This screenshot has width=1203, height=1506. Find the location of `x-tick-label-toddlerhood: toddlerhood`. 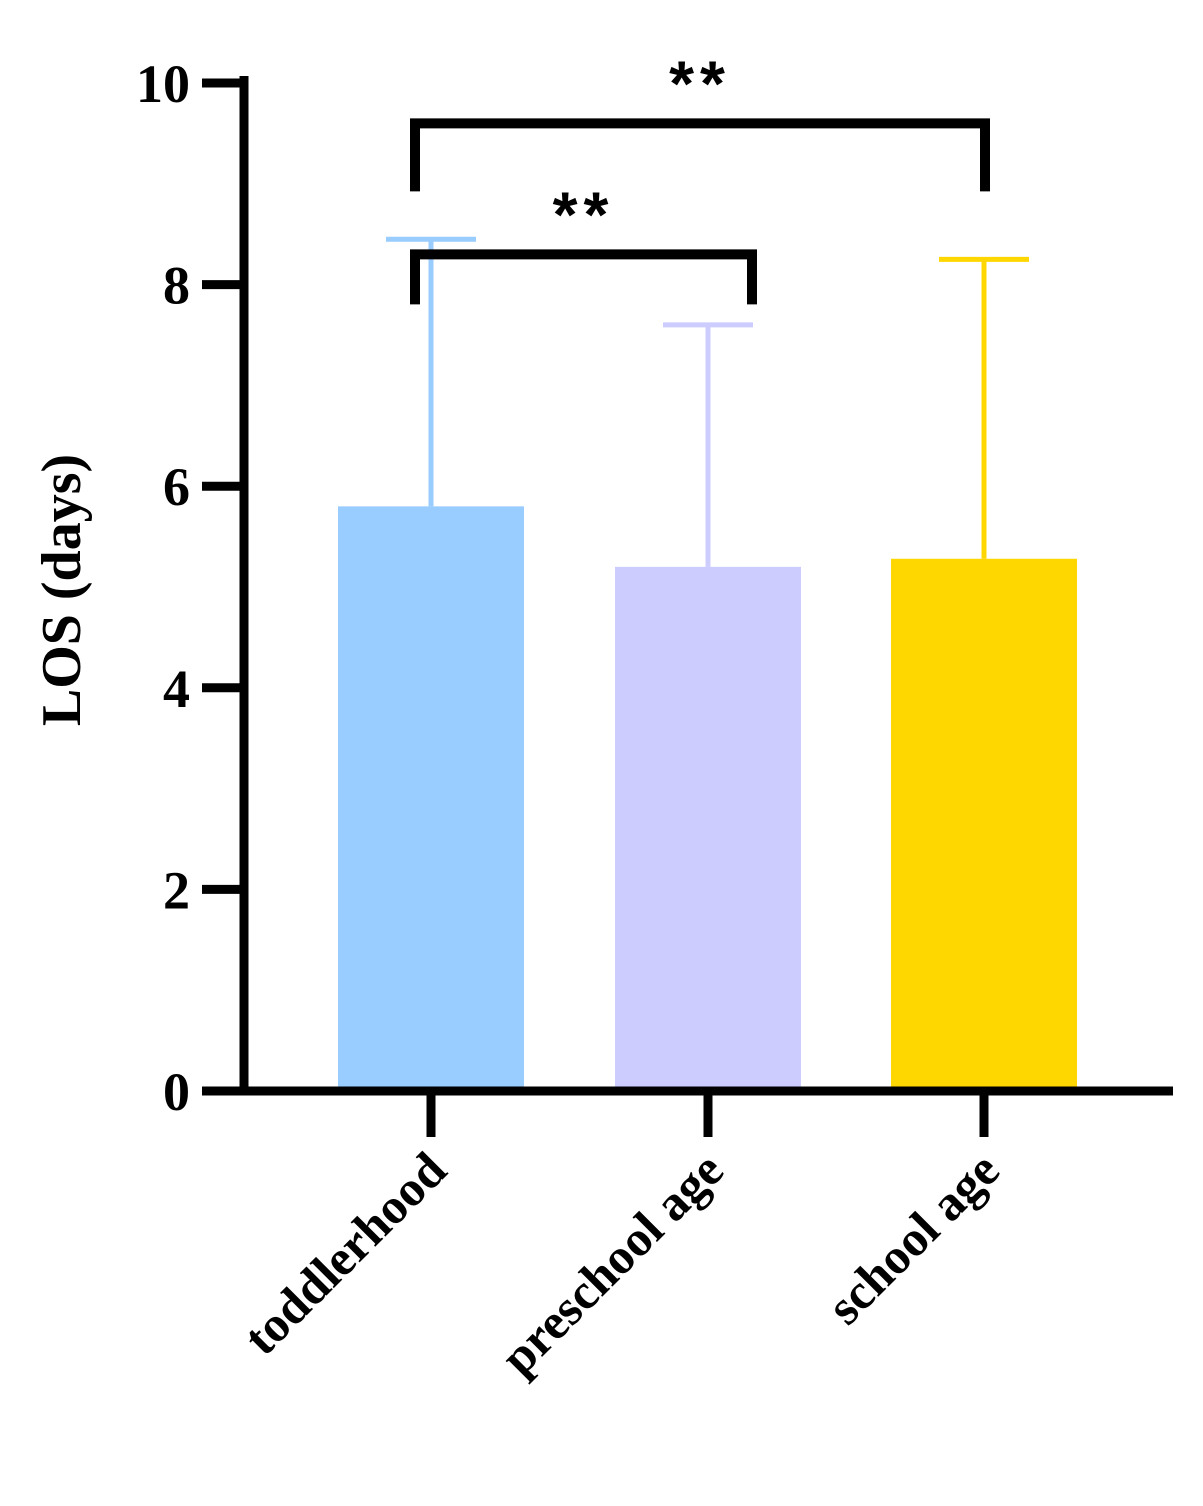

x-tick-label-toddlerhood: toddlerhood is located at coordinates (345, 1253).